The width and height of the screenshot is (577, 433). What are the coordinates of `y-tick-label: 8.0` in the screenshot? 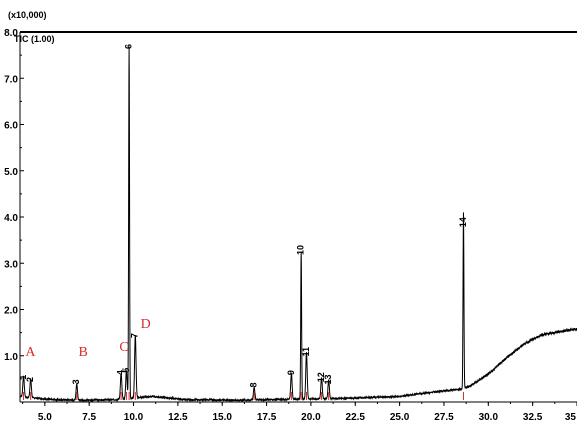 It's located at (11, 33).